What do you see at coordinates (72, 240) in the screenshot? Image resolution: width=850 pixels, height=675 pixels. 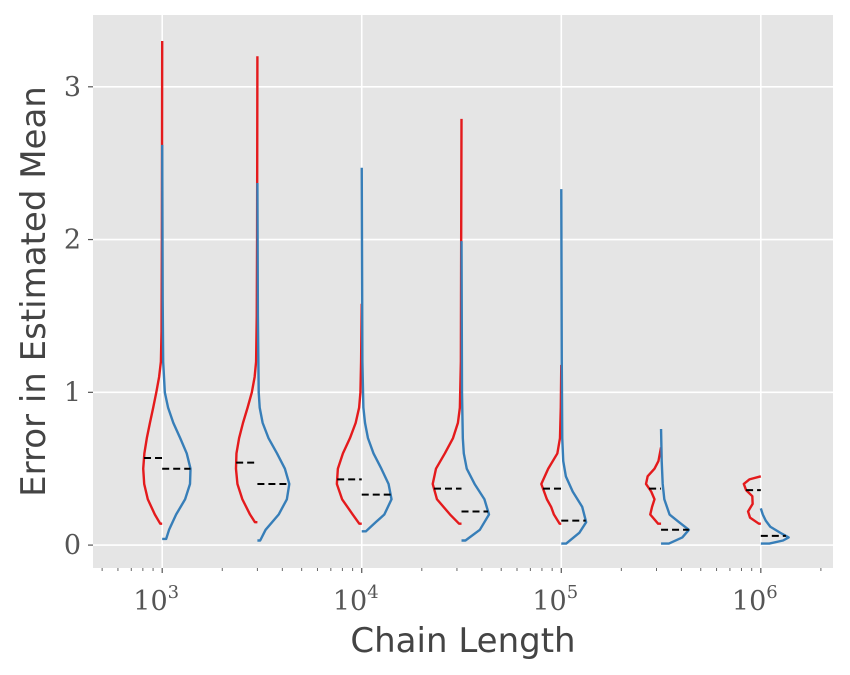 I see `y-tick-label: 2` at bounding box center [72, 240].